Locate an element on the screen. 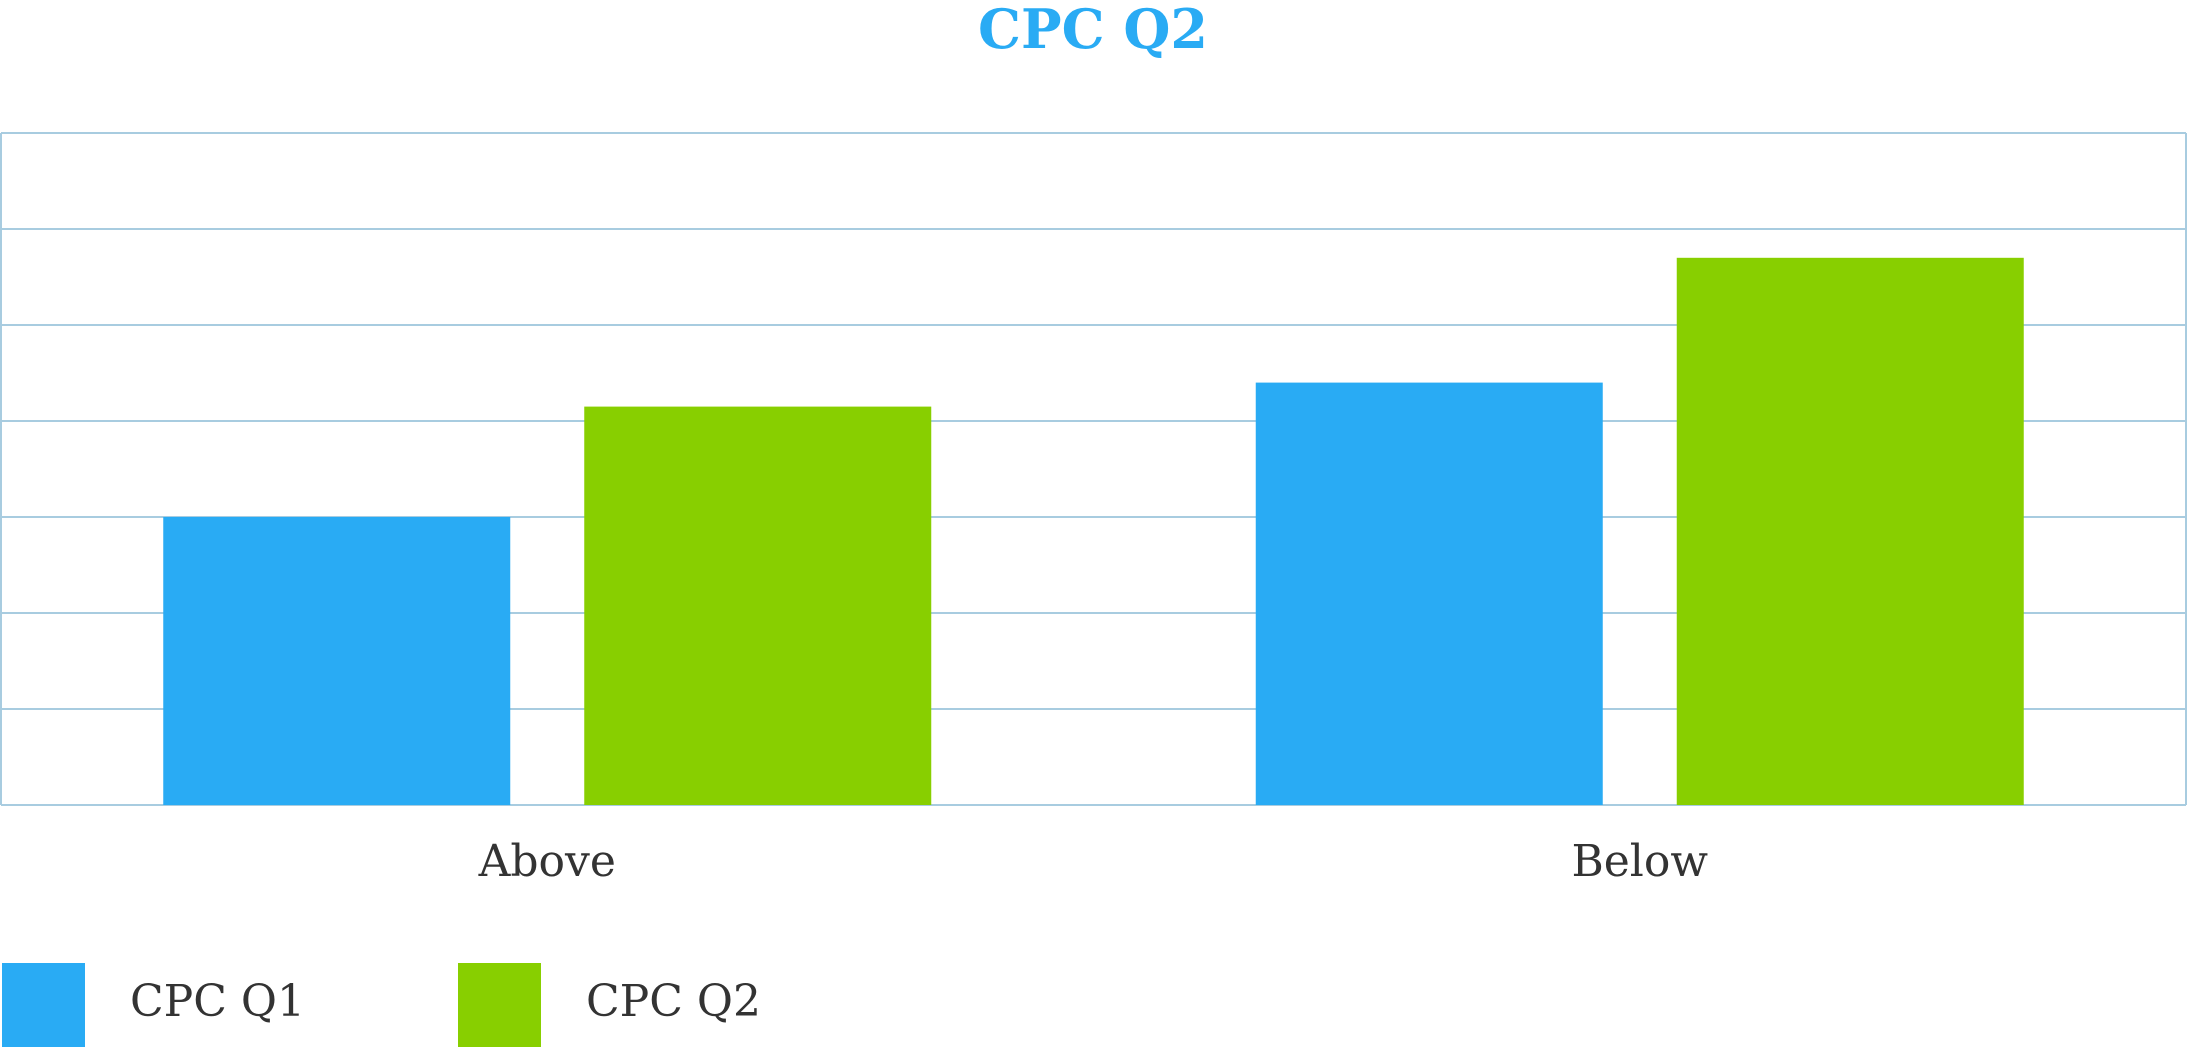  category-label: Above is located at coordinates (547, 861).